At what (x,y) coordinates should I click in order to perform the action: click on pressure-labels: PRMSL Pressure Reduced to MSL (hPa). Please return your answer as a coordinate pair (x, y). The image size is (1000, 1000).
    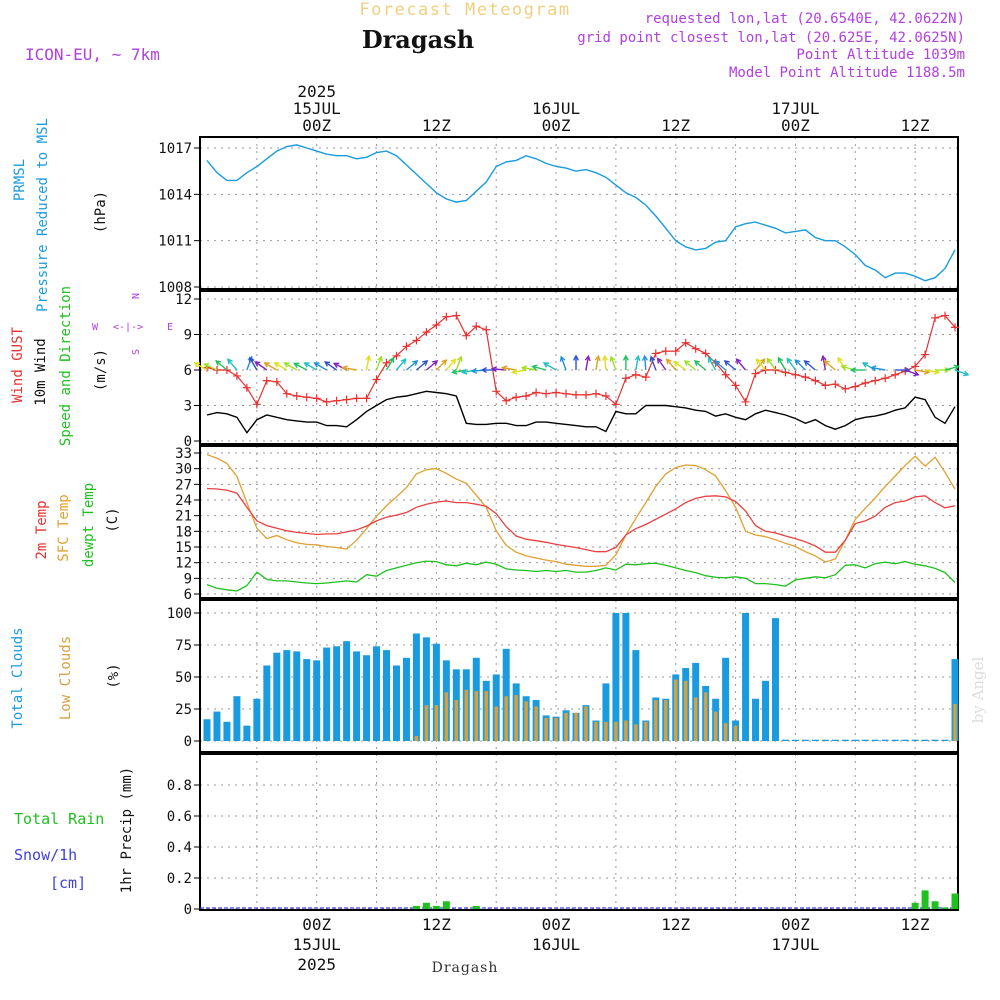
    Looking at the image, I should click on (60, 215).